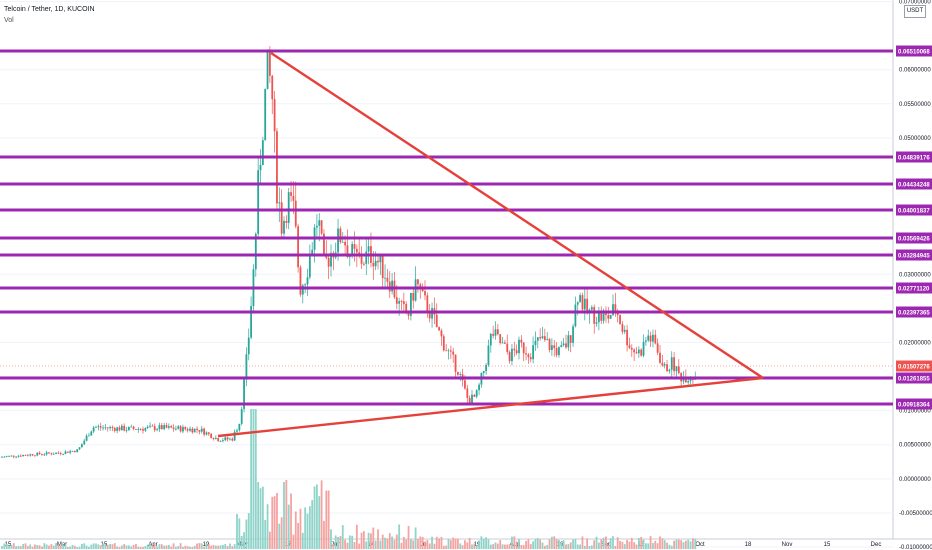 The width and height of the screenshot is (932, 550). What do you see at coordinates (876, 545) in the screenshot?
I see `x-tick-label: Dec` at bounding box center [876, 545].